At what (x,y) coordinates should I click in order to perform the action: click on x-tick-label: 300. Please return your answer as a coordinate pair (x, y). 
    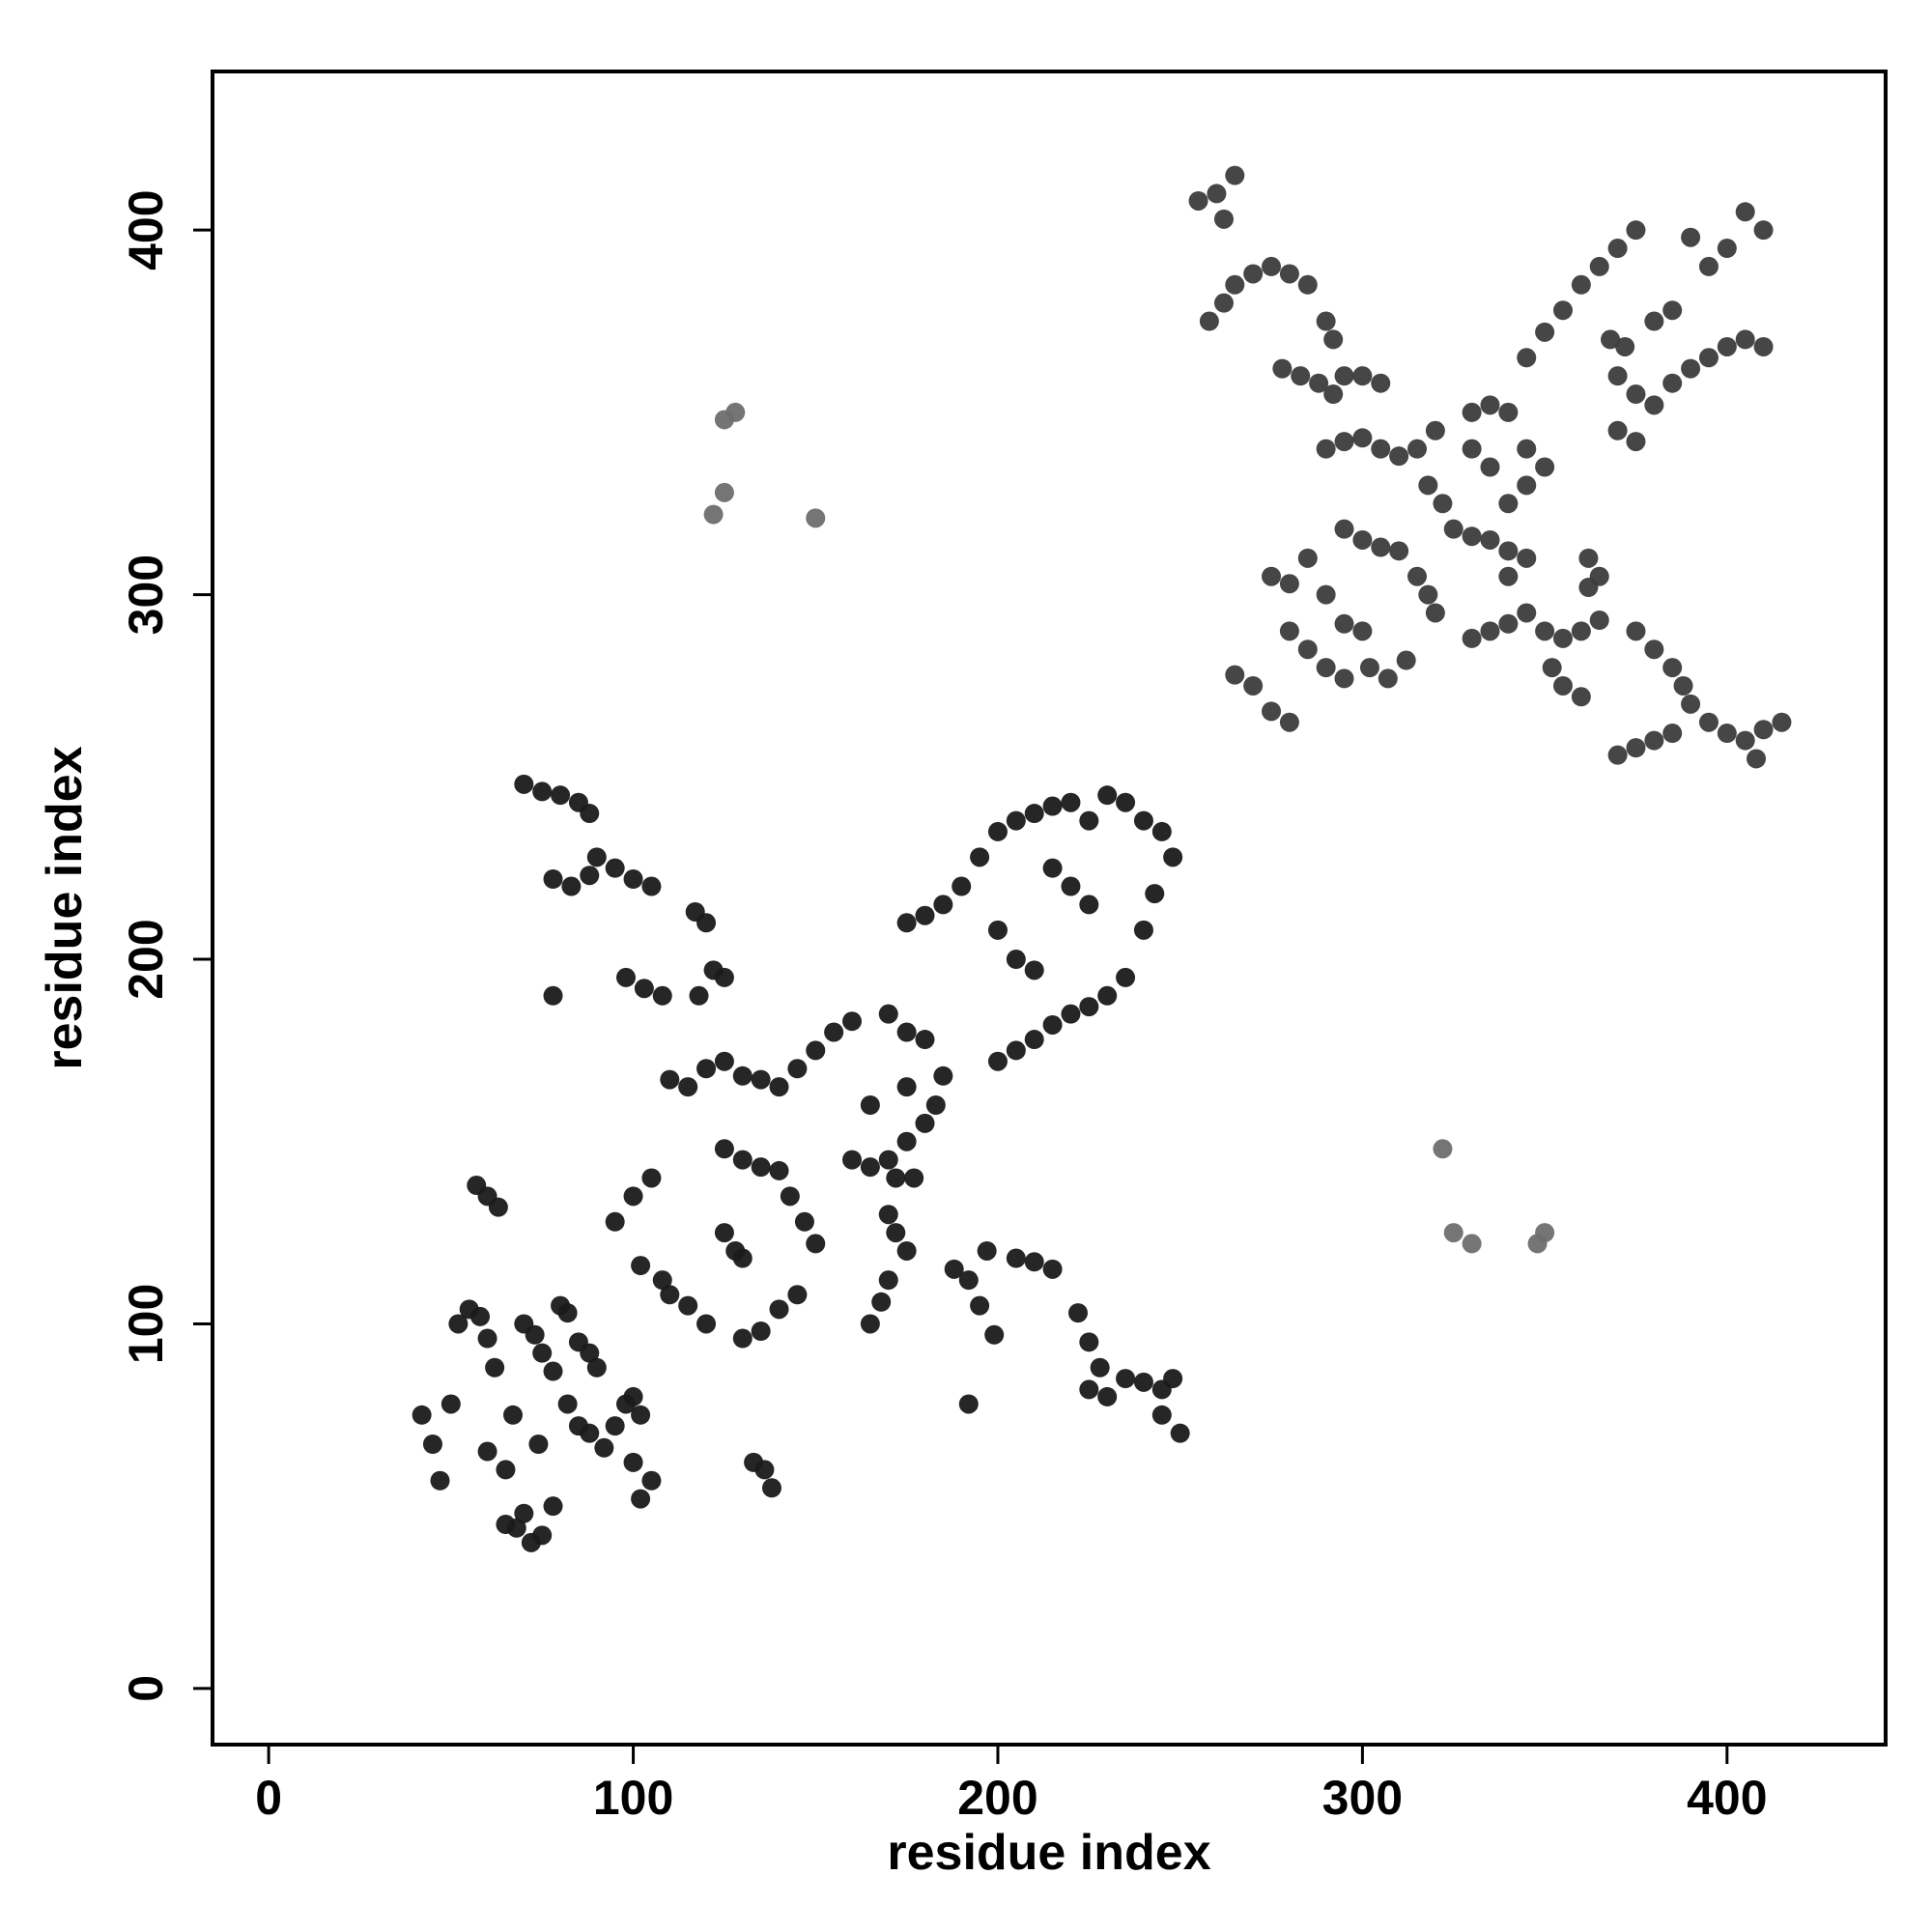
    Looking at the image, I should click on (1362, 1798).